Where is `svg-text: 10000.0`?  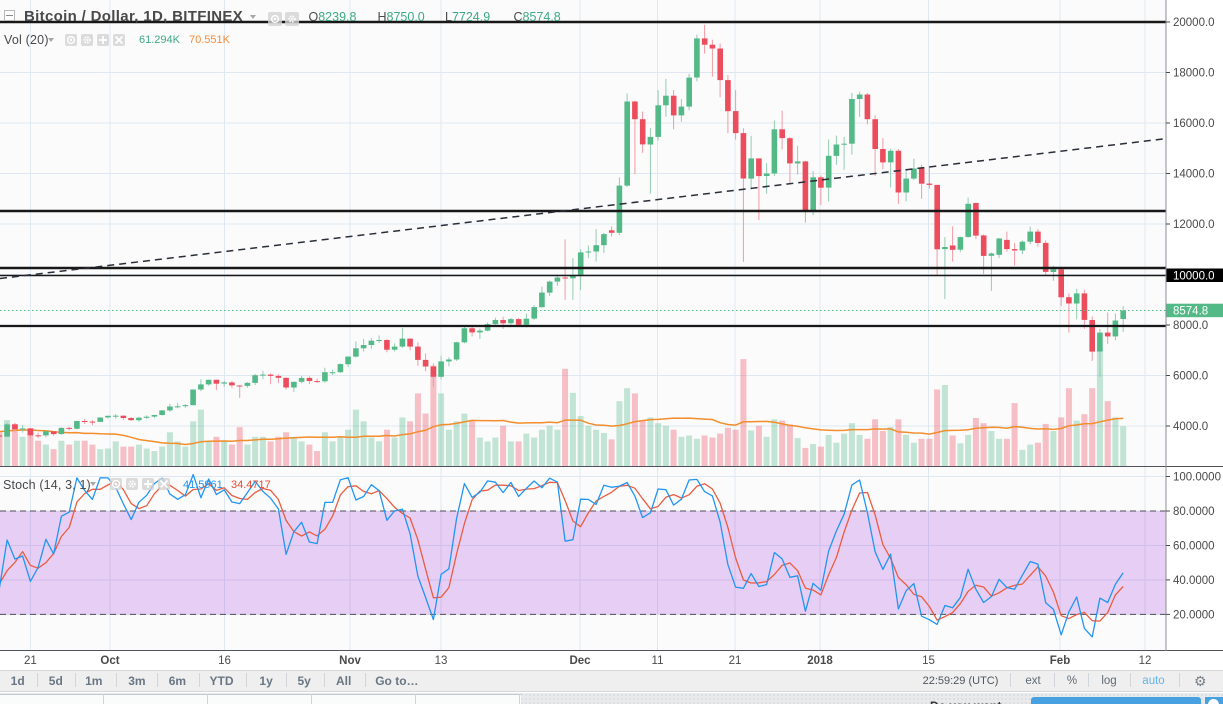
svg-text: 10000.0 is located at coordinates (1194, 277).